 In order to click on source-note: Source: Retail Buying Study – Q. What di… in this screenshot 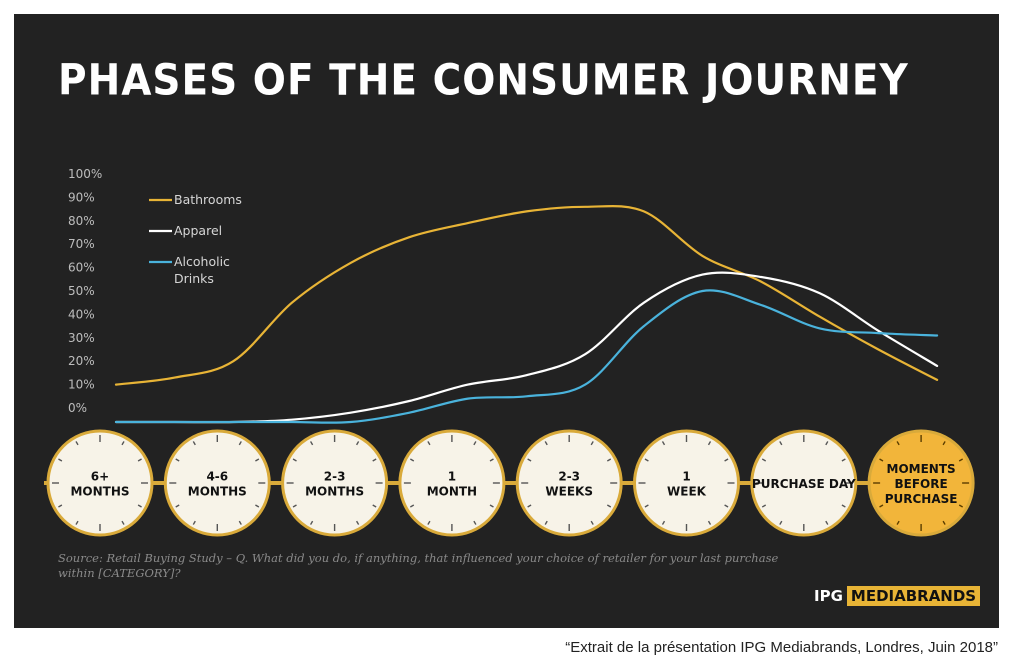, I will do `click(418, 565)`.